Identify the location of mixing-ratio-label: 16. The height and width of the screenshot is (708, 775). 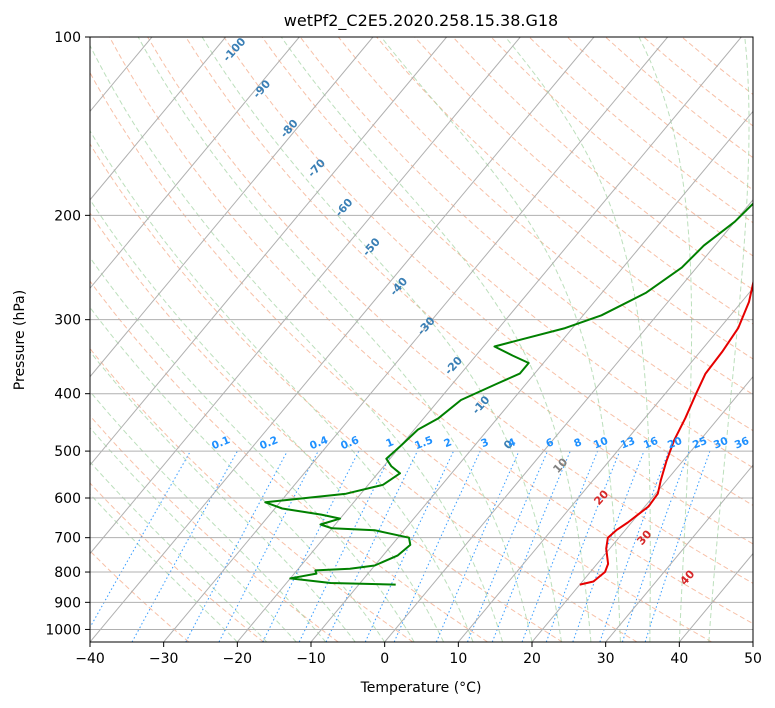
(651, 443).